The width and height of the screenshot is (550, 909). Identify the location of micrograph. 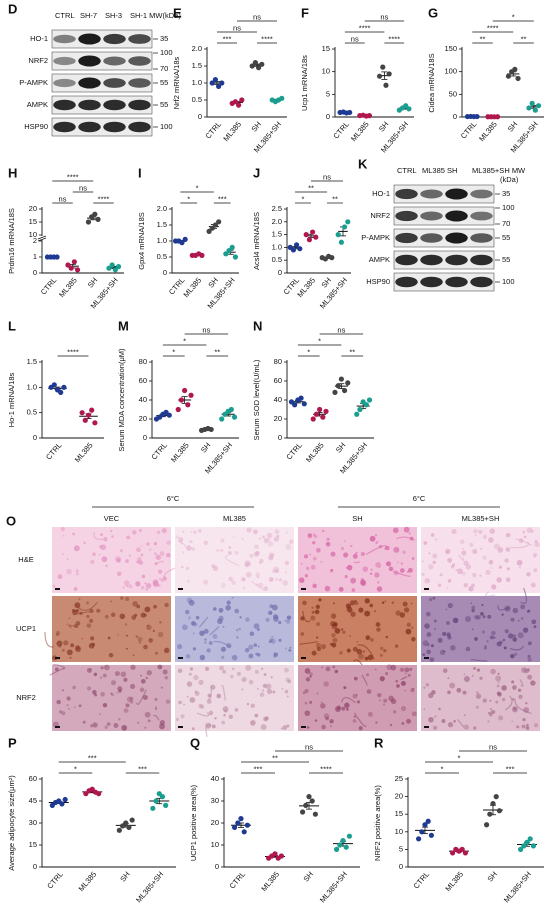
(480, 629).